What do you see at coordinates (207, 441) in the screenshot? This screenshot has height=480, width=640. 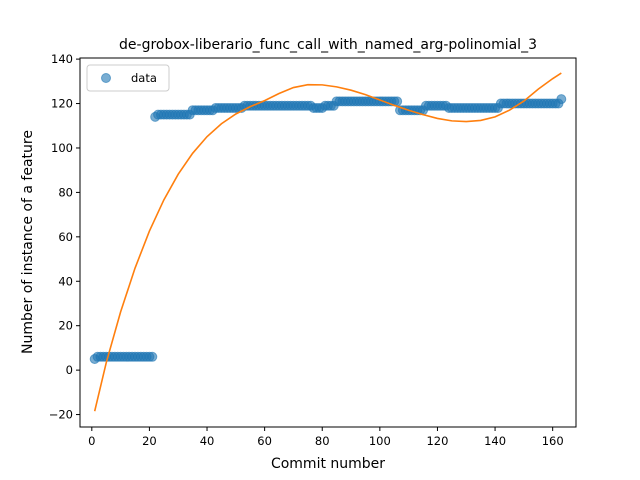 I see `x-tick-label: 40` at bounding box center [207, 441].